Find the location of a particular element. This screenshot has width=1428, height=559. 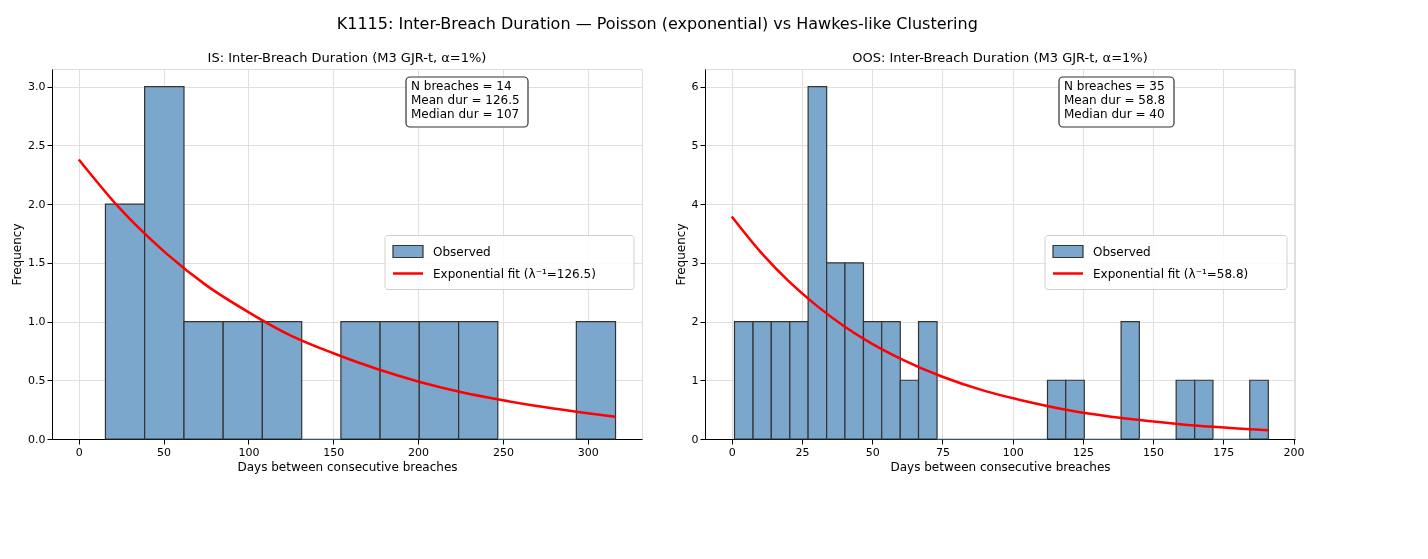

chart-subtitle: IS: Inter-Breach Duration (M3 GJR-t, α=1%) is located at coordinates (347, 57).